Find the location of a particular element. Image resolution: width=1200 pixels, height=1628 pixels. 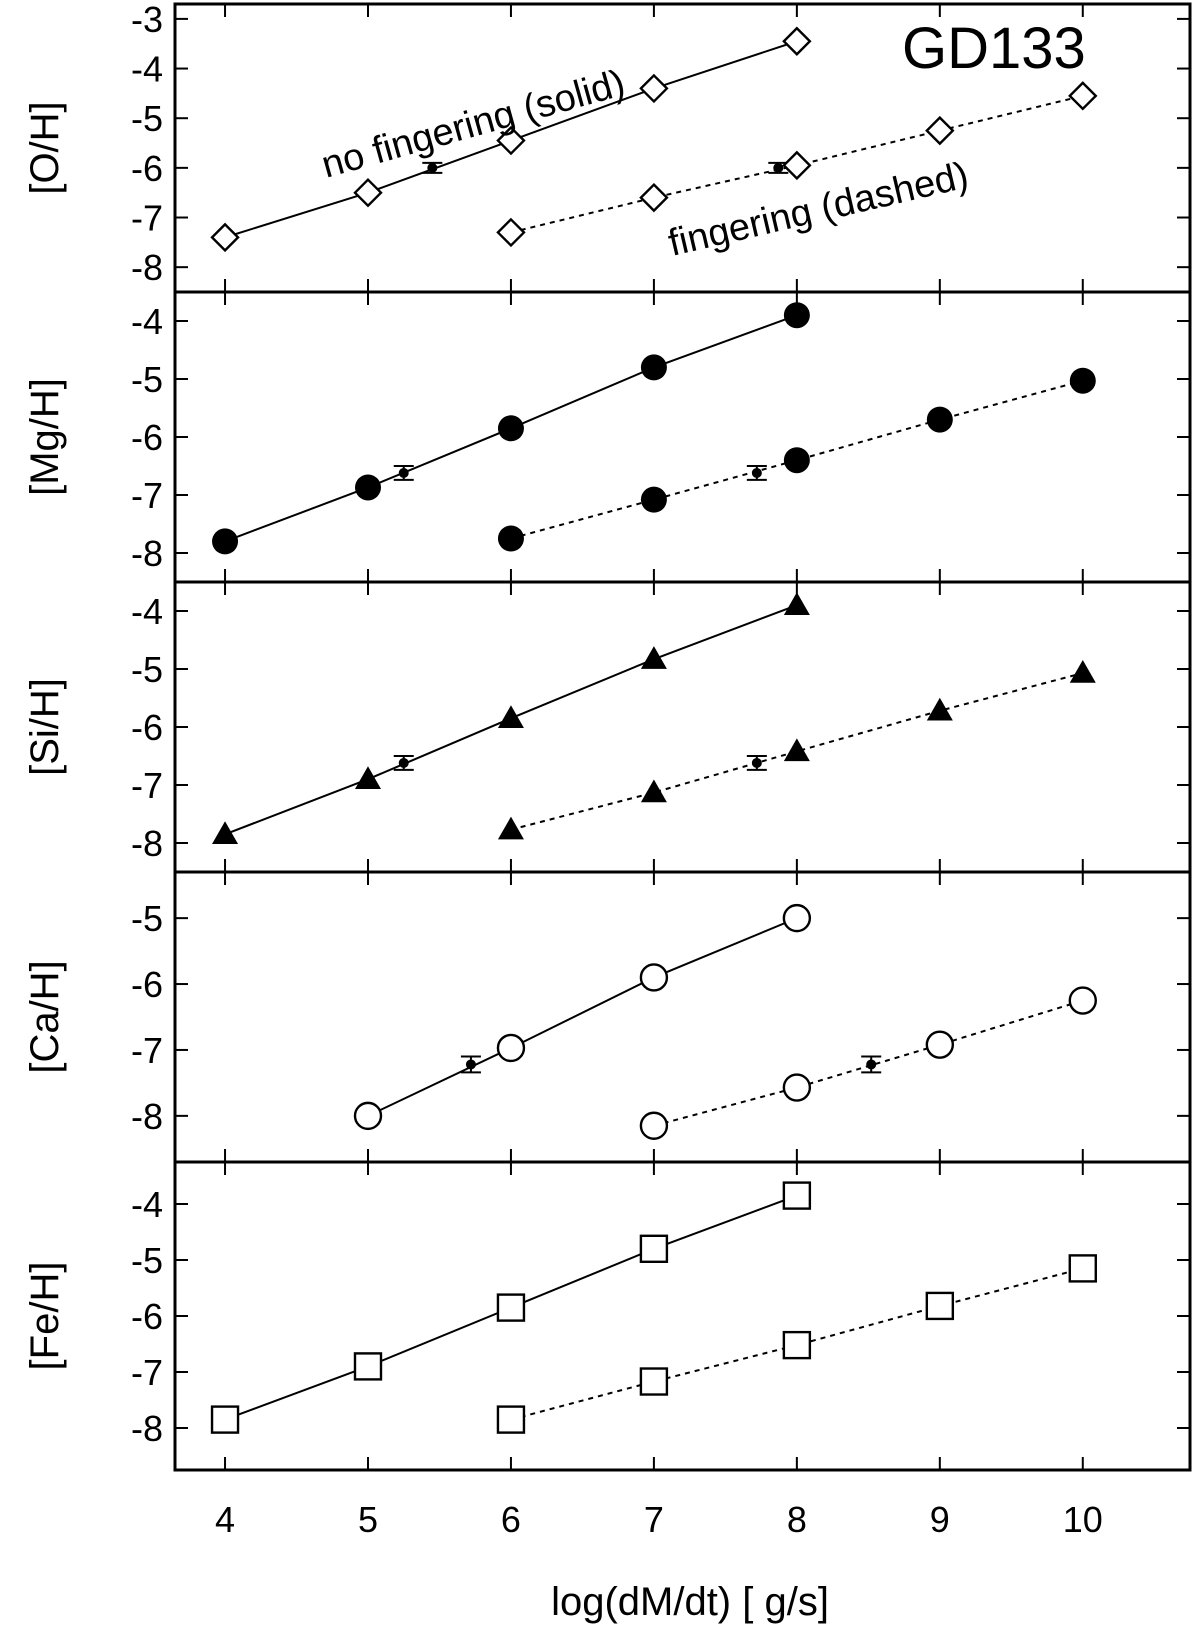

y-axis-title: [Ca/H] is located at coordinates (45, 1016).